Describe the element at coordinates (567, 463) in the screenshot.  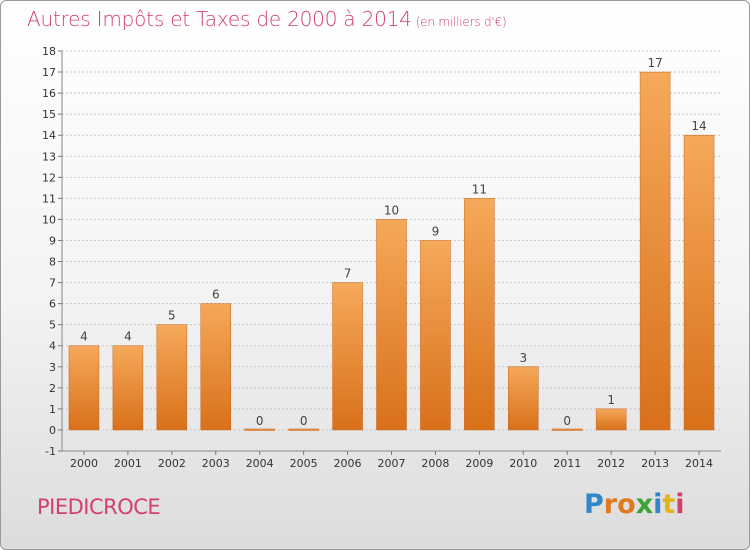
I see `x-tick-label-2011: 2011` at that location.